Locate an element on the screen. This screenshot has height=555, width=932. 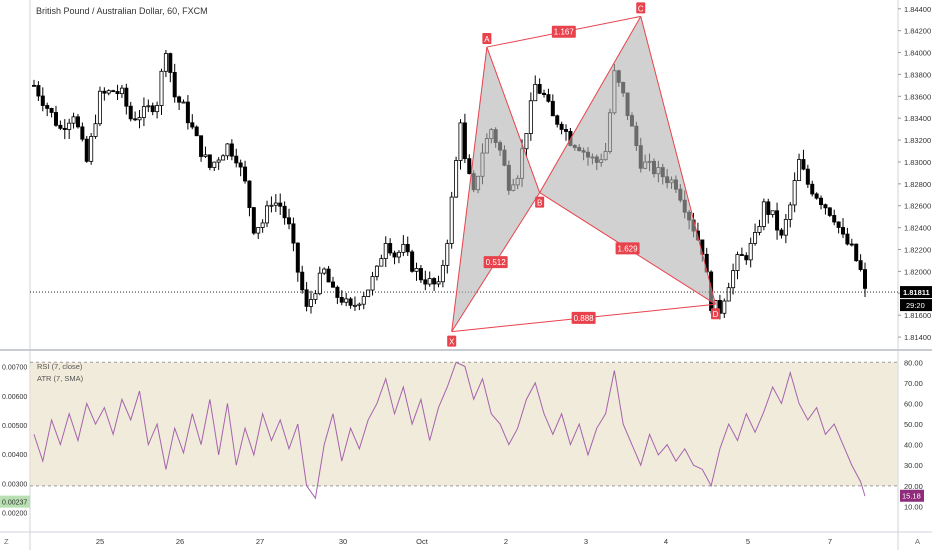
pattern-point-label: B is located at coordinates (539, 203).